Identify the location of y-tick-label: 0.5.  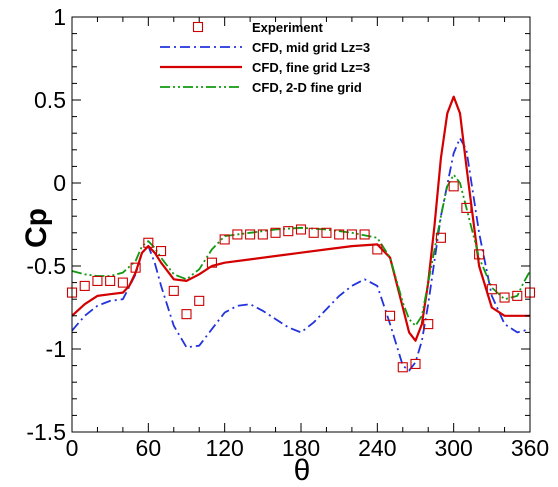
(50, 100).